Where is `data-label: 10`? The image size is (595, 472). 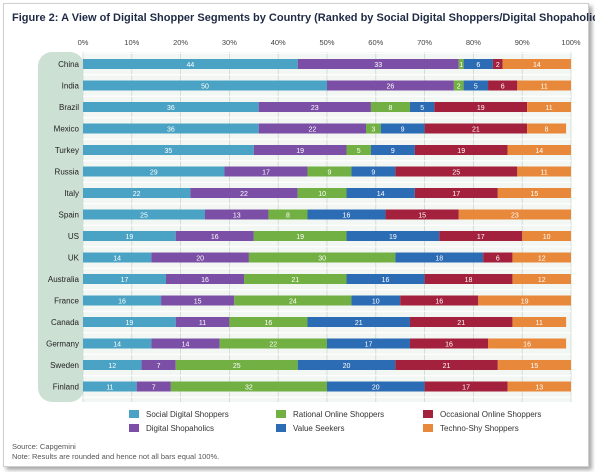
data-label: 10 is located at coordinates (547, 237).